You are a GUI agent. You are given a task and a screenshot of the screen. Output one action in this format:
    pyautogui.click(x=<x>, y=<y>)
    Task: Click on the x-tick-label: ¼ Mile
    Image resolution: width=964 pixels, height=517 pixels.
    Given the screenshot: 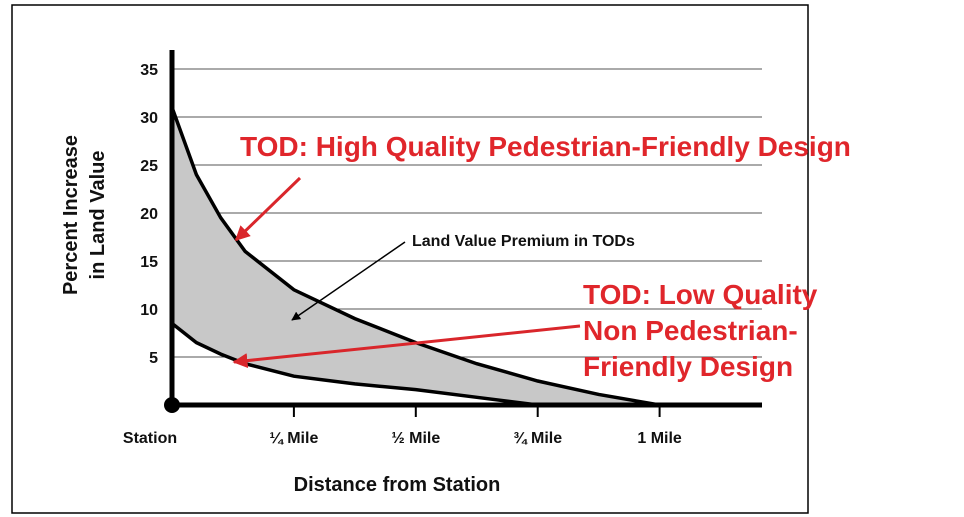 What is the action you would take?
    pyautogui.click(x=293, y=438)
    